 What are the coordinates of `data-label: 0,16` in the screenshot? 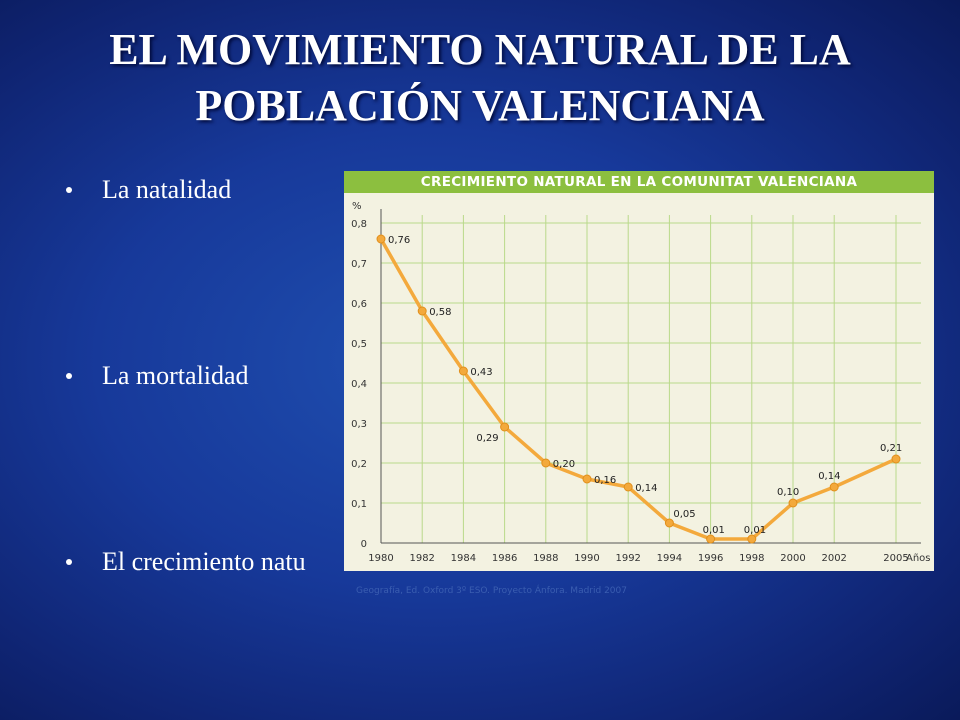 It's located at (605, 480).